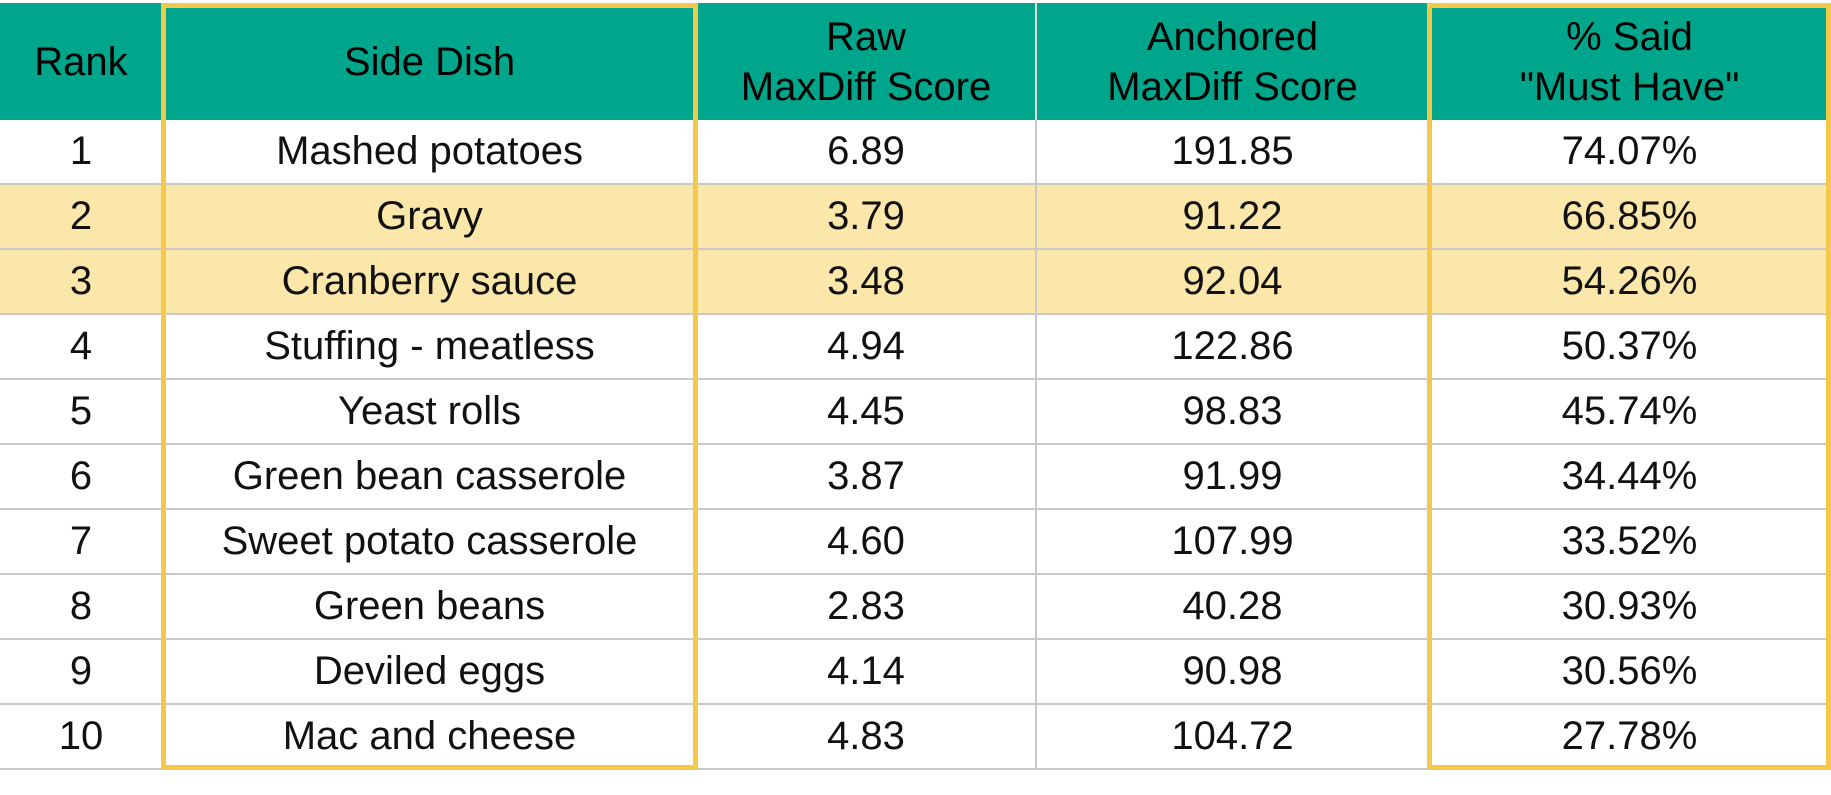  What do you see at coordinates (1233, 737) in the screenshot?
I see `anchored-score-cell: 104.72` at bounding box center [1233, 737].